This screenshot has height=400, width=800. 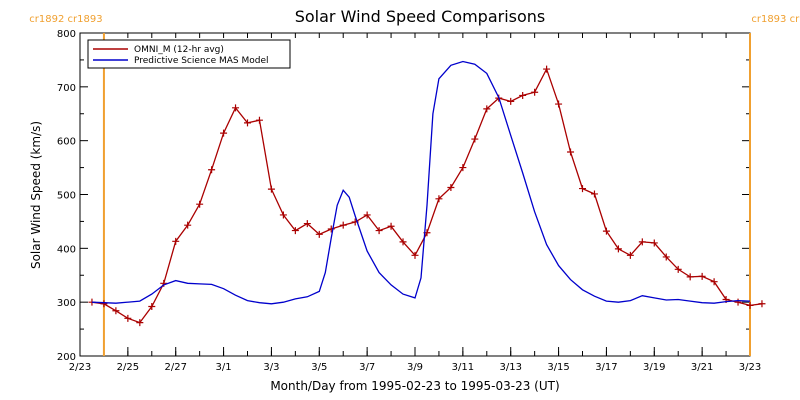 What do you see at coordinates (510, 367) in the screenshot?
I see `x-tick-label: 3/13` at bounding box center [510, 367].